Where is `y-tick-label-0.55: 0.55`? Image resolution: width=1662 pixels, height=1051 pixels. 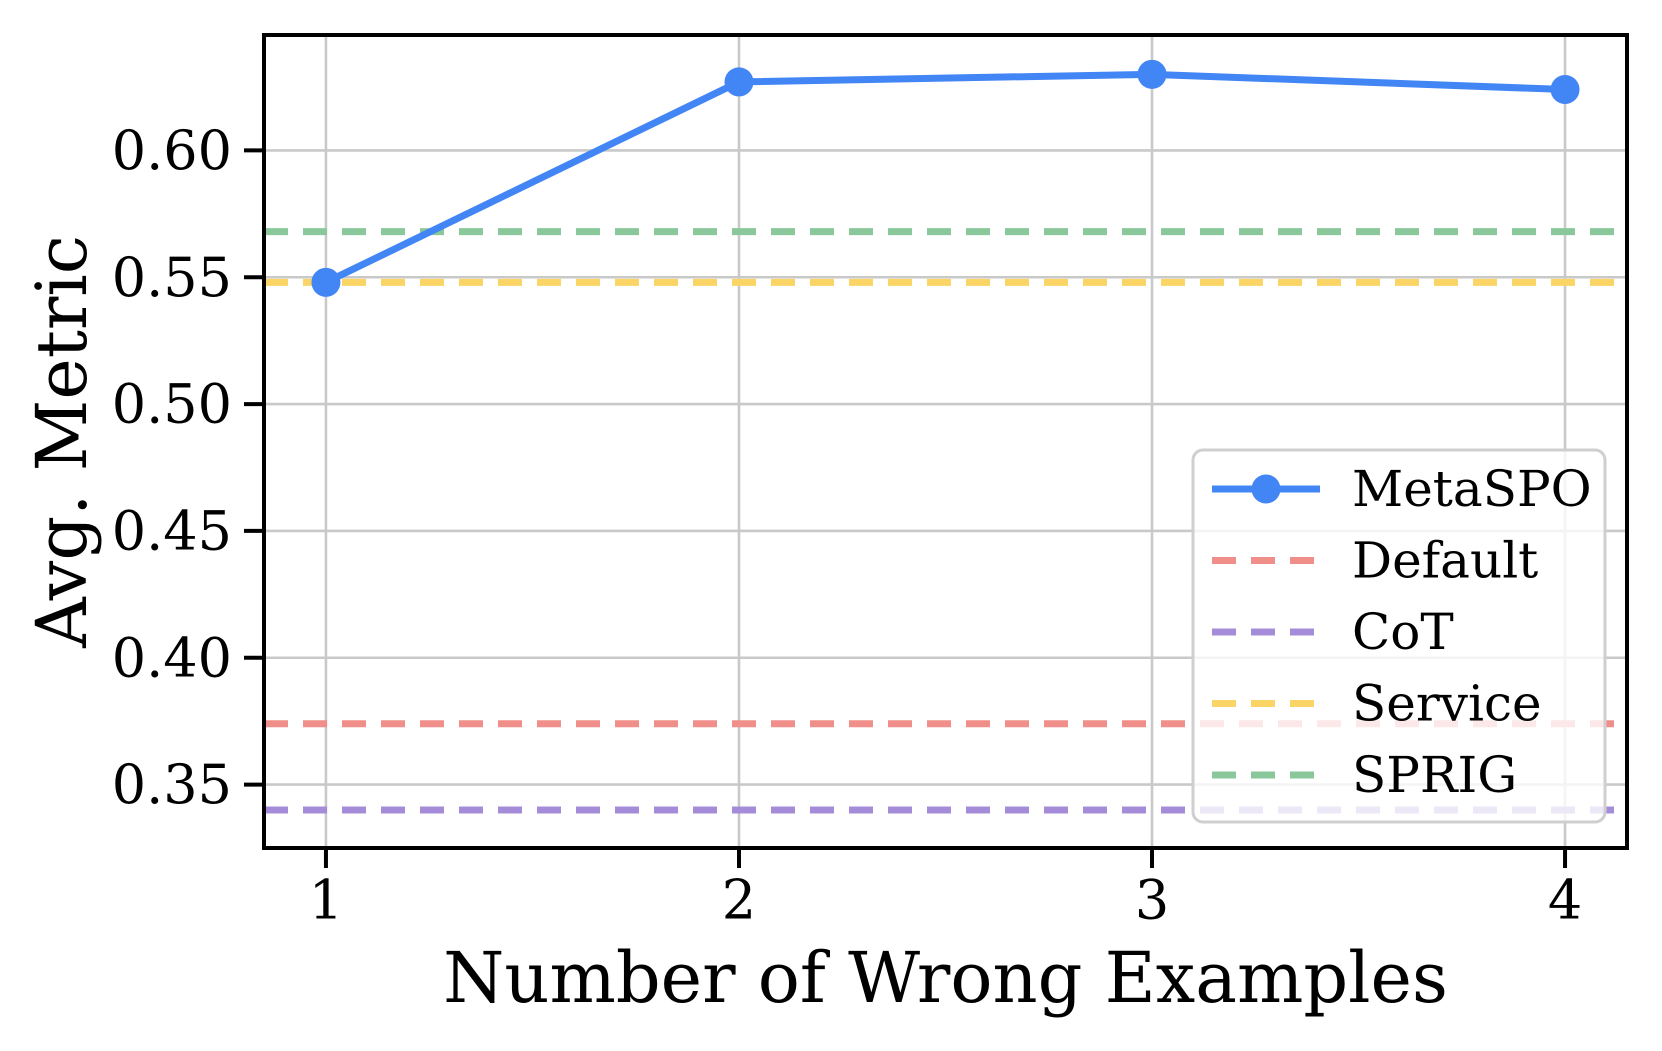 y-tick-label-0.55: 0.55 is located at coordinates (172, 277).